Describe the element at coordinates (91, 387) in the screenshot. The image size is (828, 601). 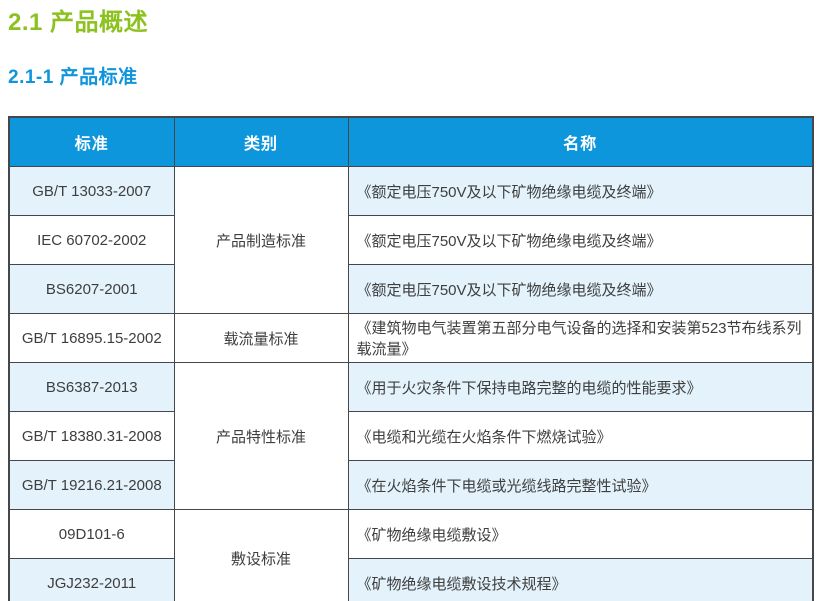
I see `standard-cell: BS6387-2013` at that location.